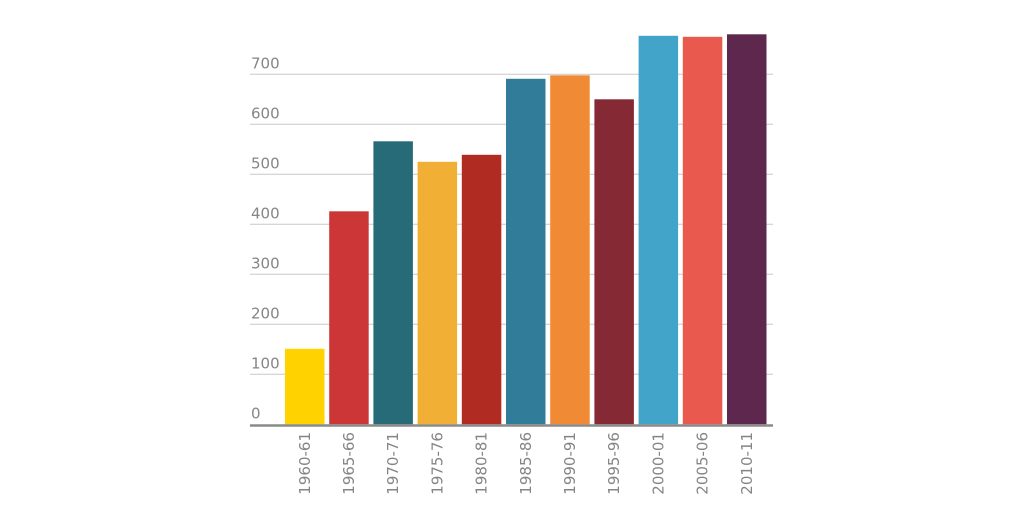  I want to click on y-tick-label: 700, so click(265, 63).